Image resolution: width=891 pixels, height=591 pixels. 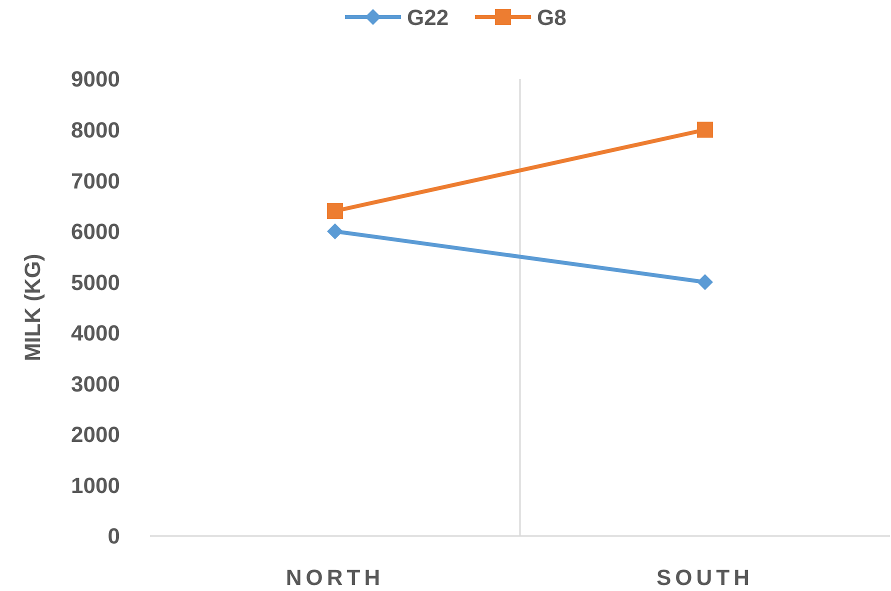 I want to click on y-tick-label: 2000, so click(x=95, y=435).